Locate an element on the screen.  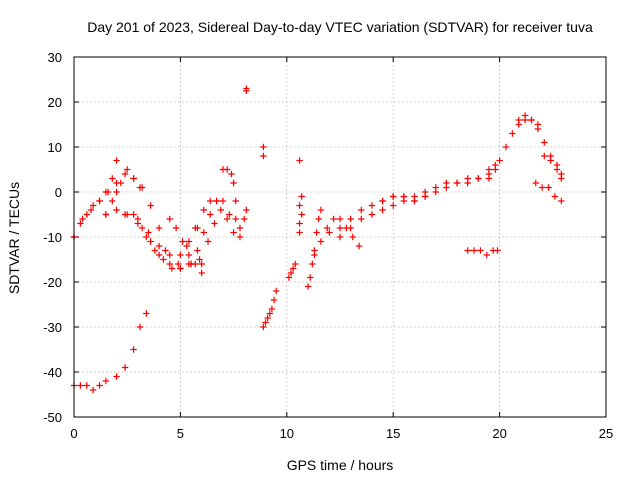
x-axis-label: GPS time / hours is located at coordinates (340, 465).